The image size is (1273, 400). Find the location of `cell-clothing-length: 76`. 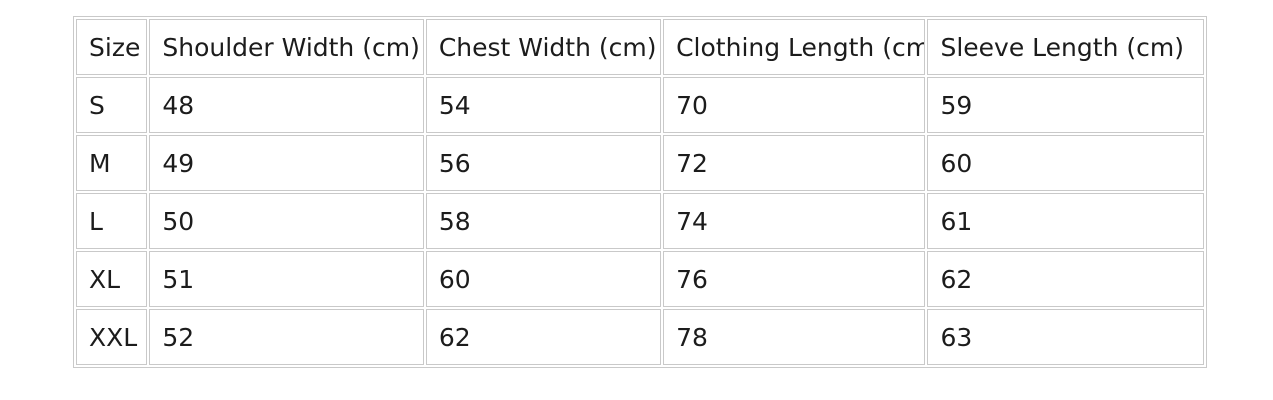

cell-clothing-length: 76 is located at coordinates (794, 279).